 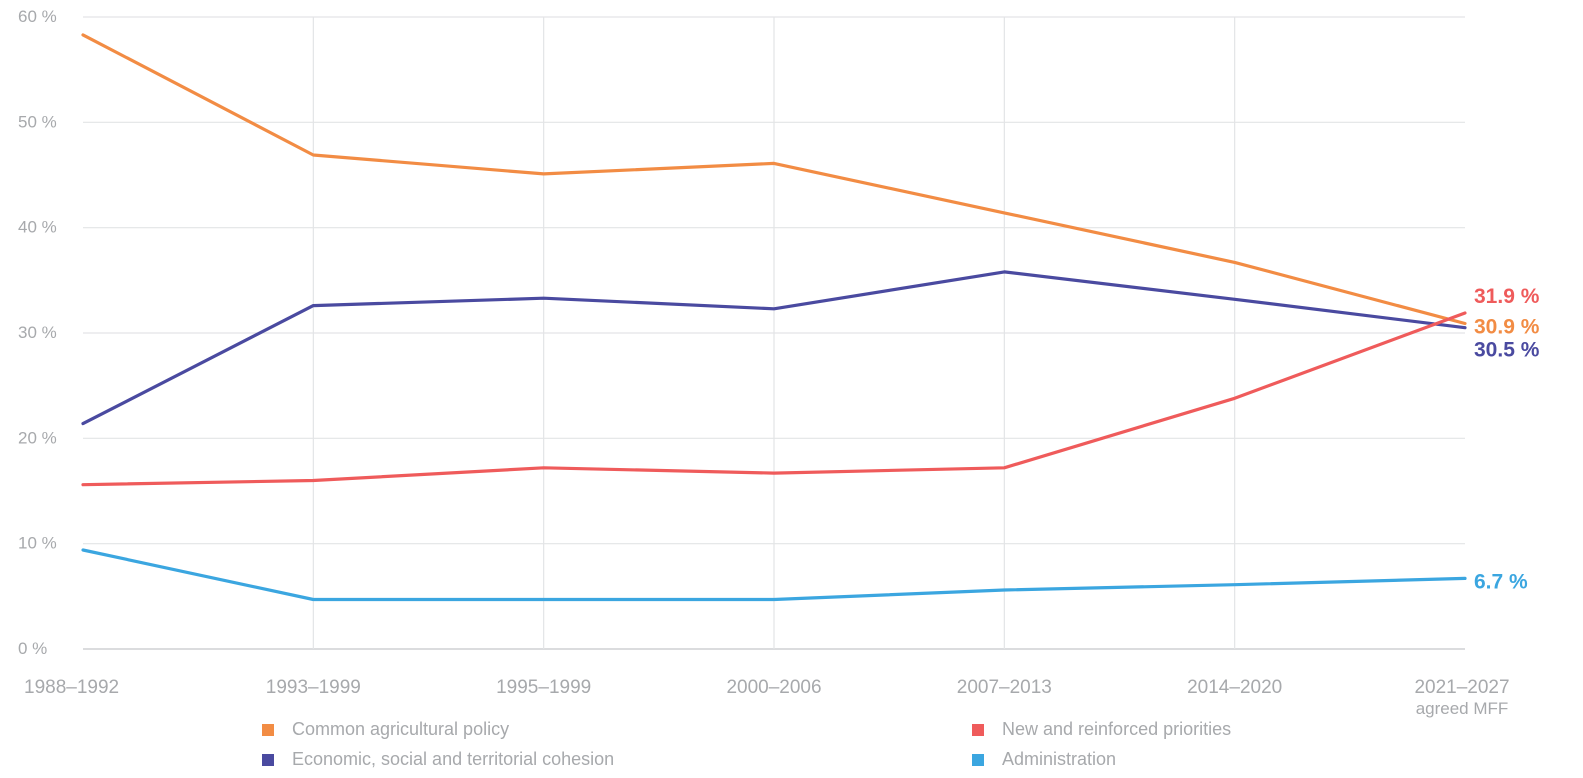 What do you see at coordinates (543, 687) in the screenshot?
I see `x-tick-label-2: 1995–1999` at bounding box center [543, 687].